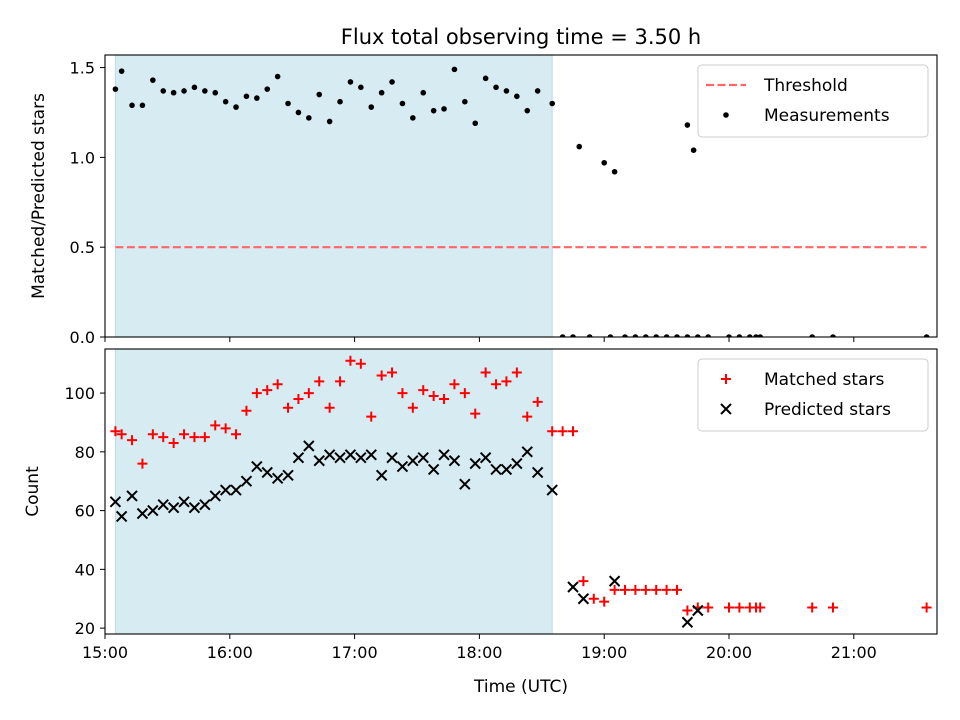 The image size is (960, 720). I want to click on y-tick-label: 60, so click(85, 511).